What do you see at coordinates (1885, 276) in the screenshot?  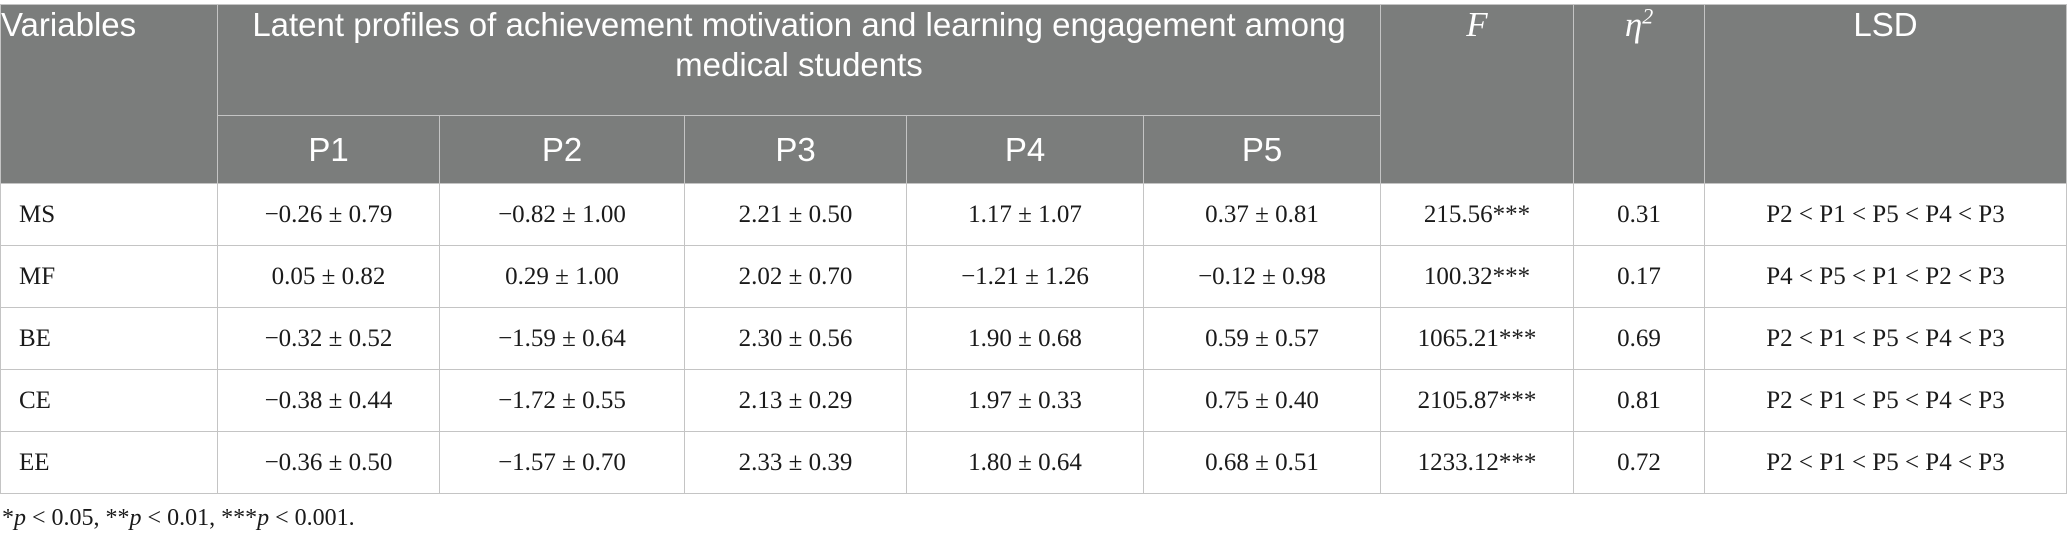 I see `lsd-cell: P4 < P5 < P1 < P2 < P3` at bounding box center [1885, 276].